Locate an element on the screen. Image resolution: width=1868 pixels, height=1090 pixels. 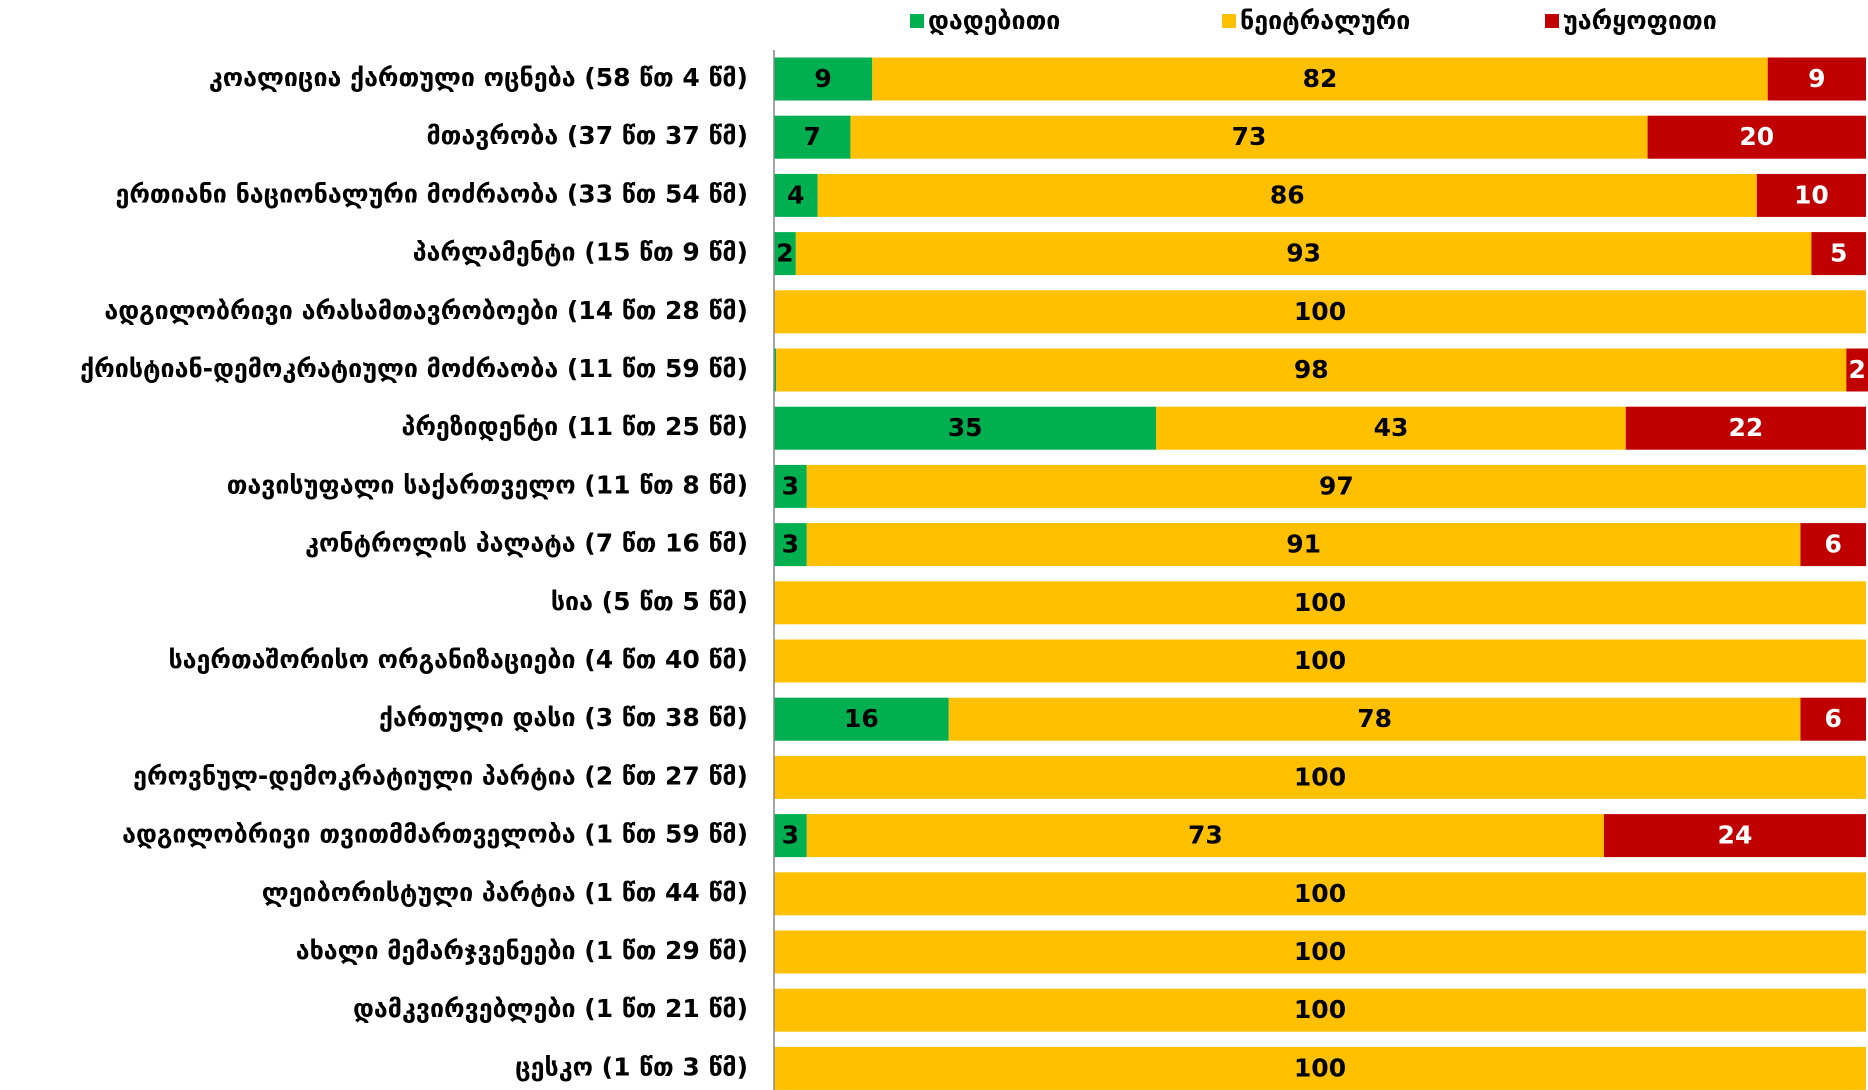
value-label: 35 is located at coordinates (965, 427).